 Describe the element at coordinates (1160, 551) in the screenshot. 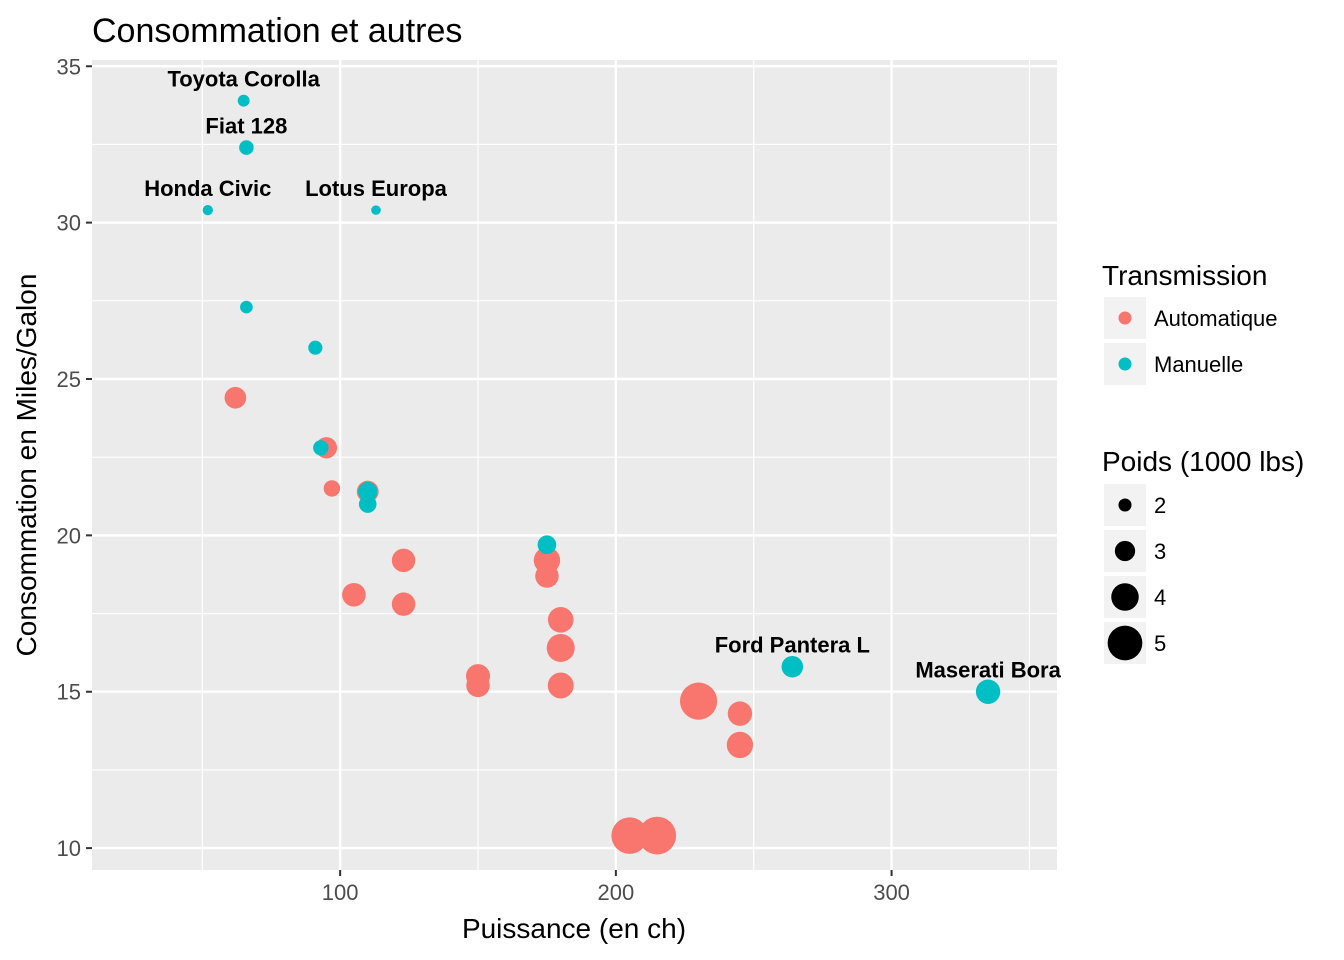

I see `legend-size-label: 3` at that location.